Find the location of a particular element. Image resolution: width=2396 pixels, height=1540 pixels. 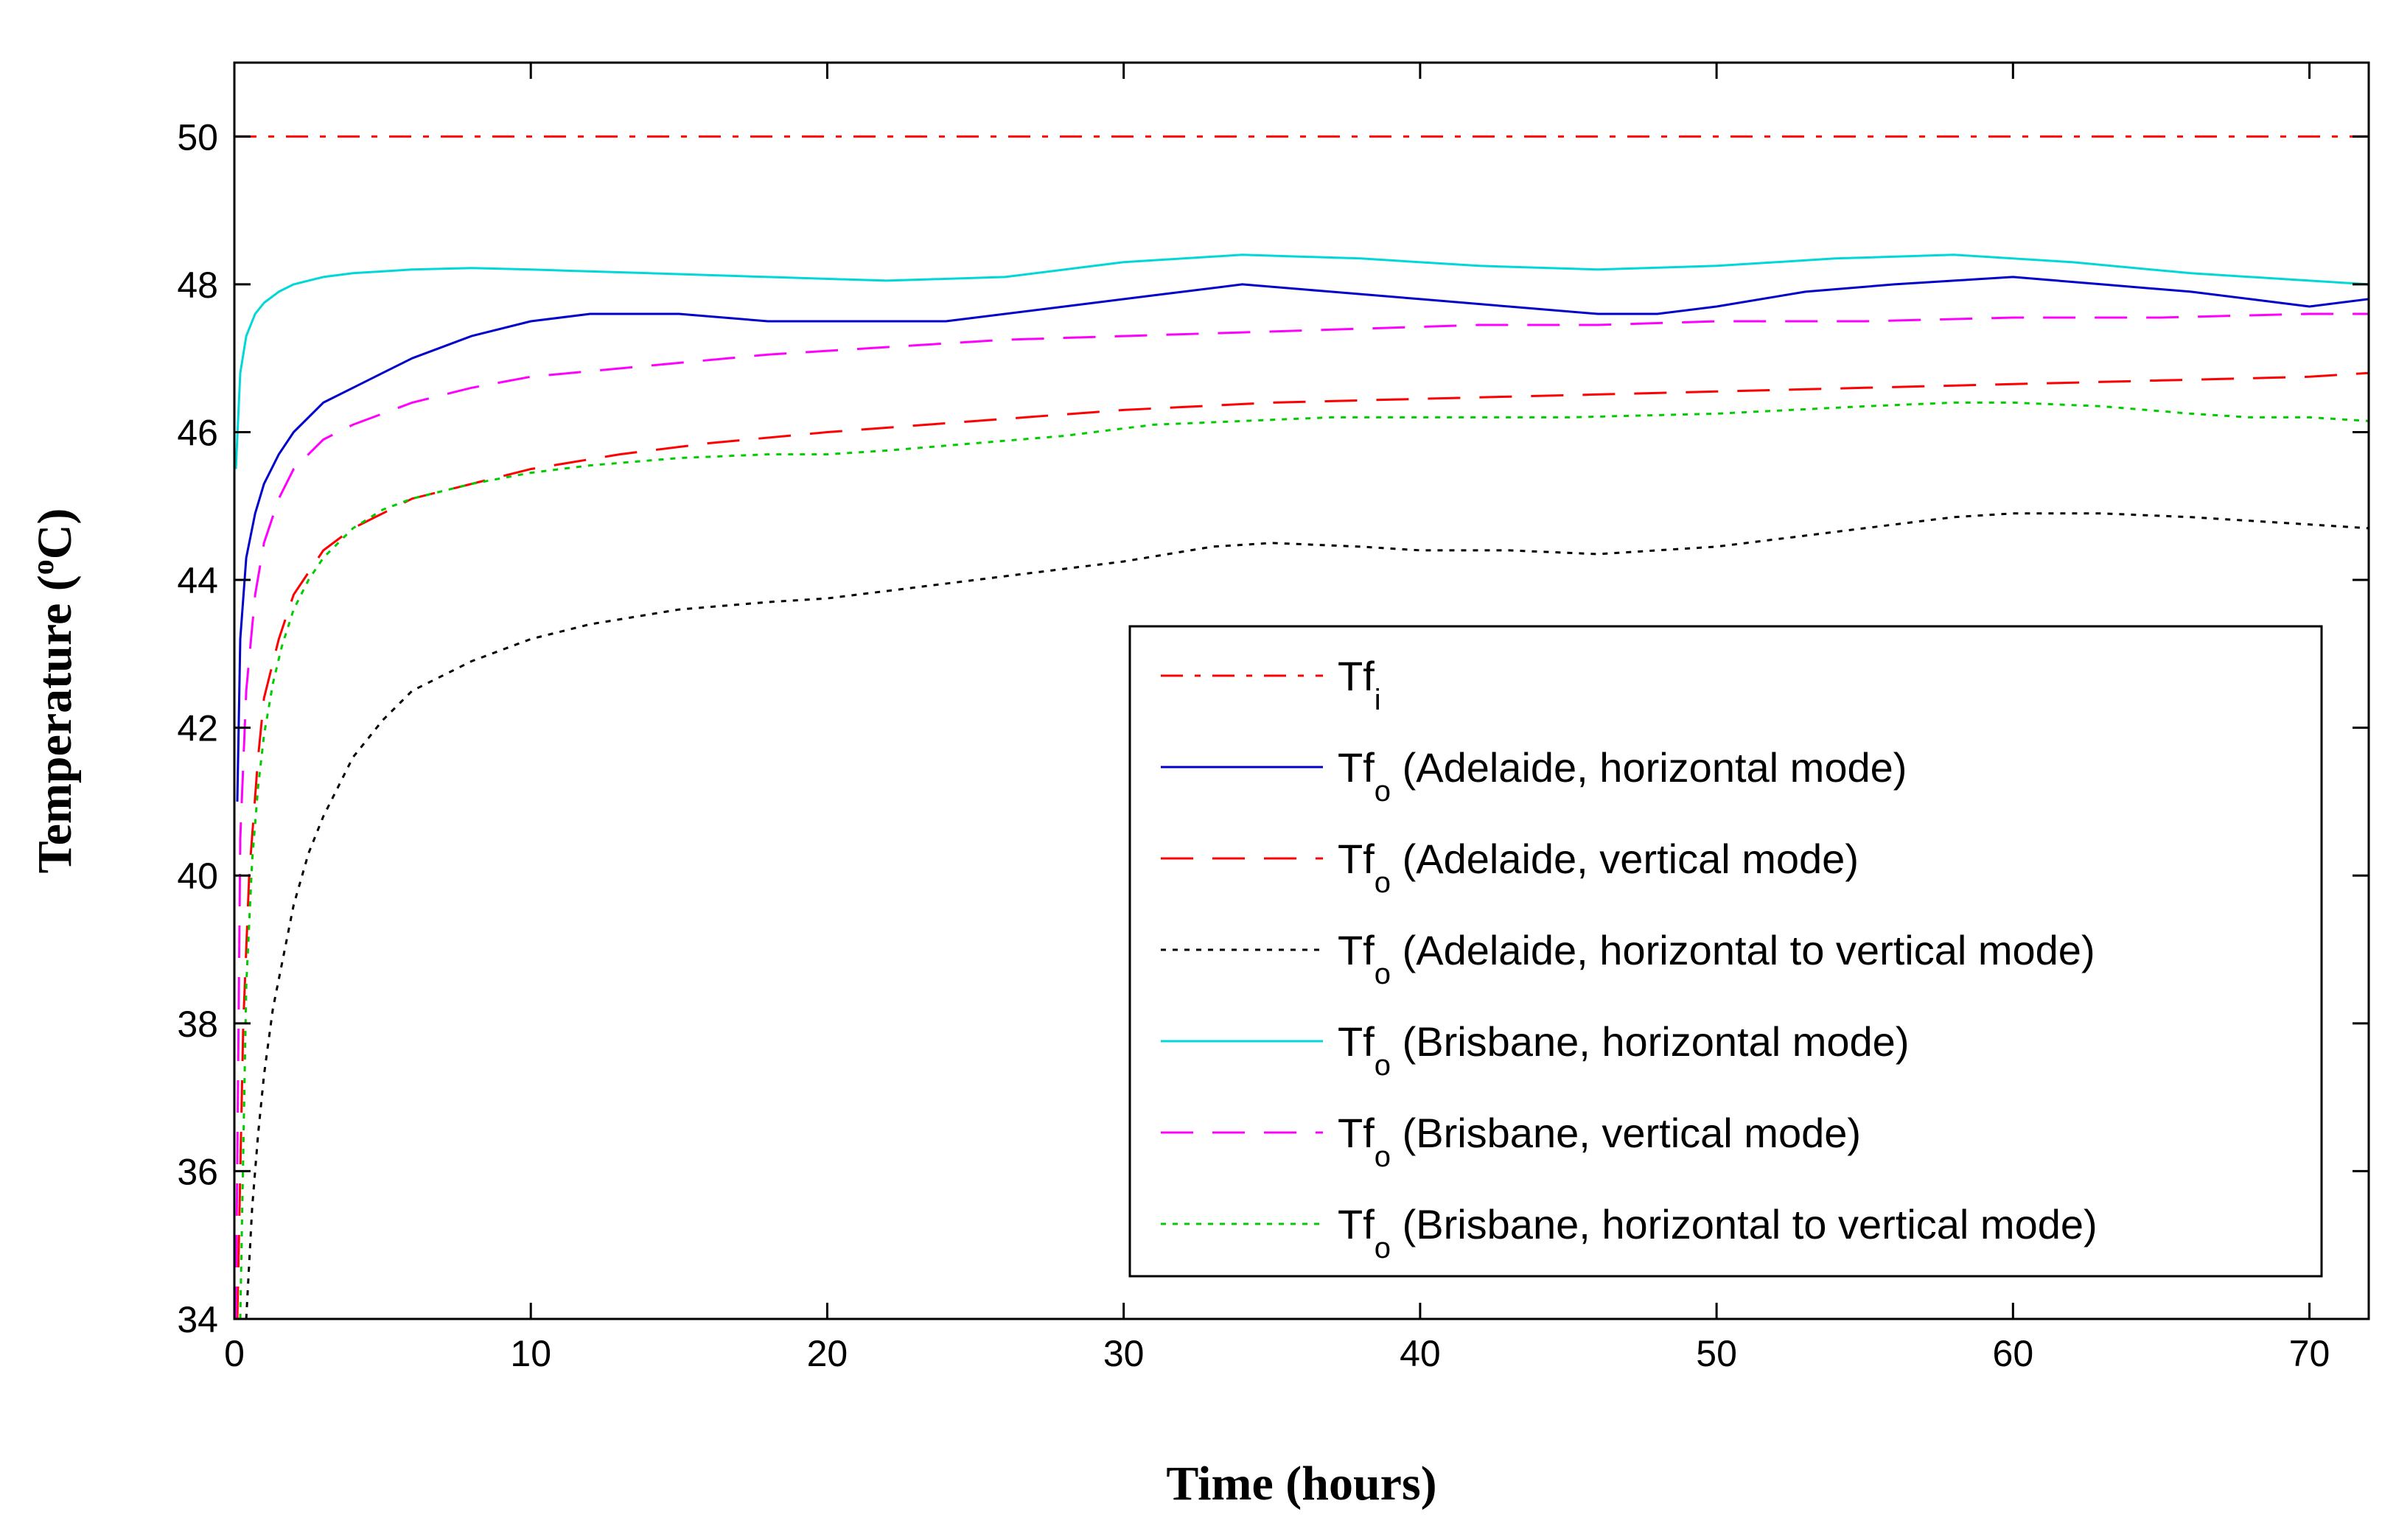

x-tick-label: 70 is located at coordinates (2309, 1353).